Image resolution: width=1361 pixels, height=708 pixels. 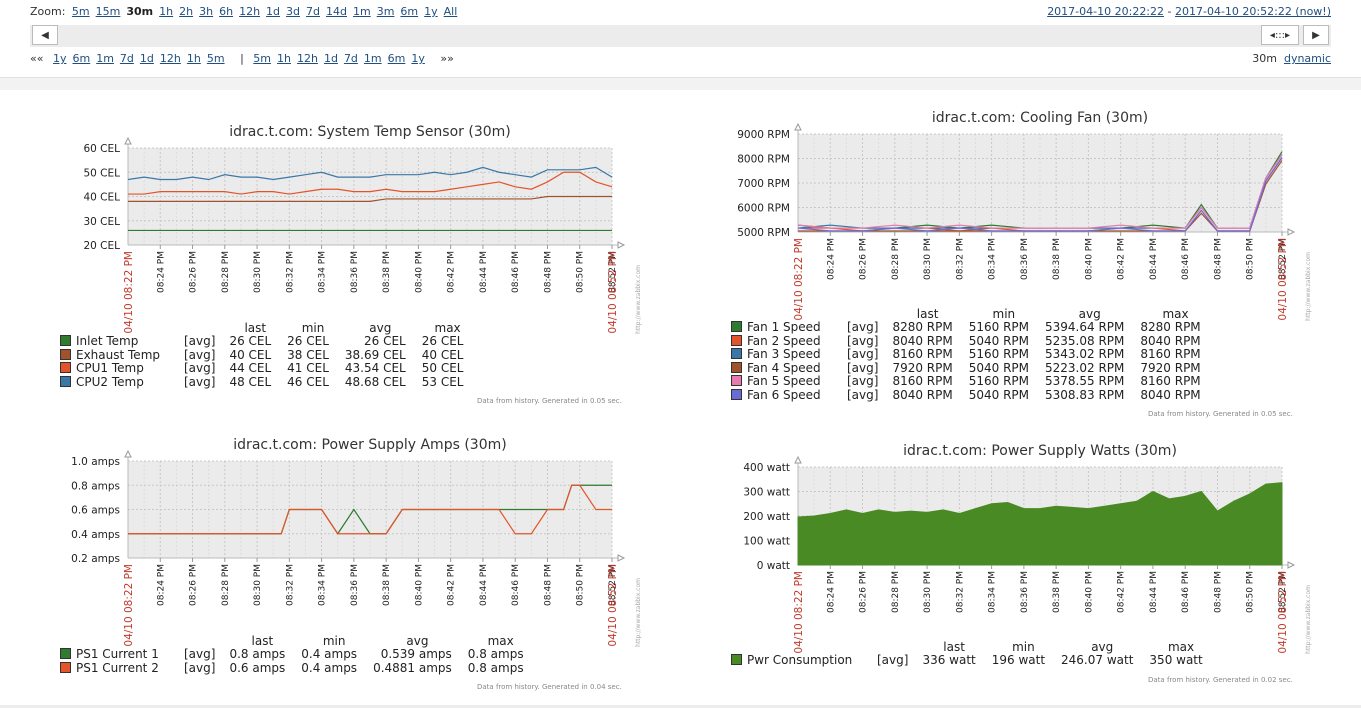 I want to click on scroll-right-button: ▶, so click(x=1316, y=35).